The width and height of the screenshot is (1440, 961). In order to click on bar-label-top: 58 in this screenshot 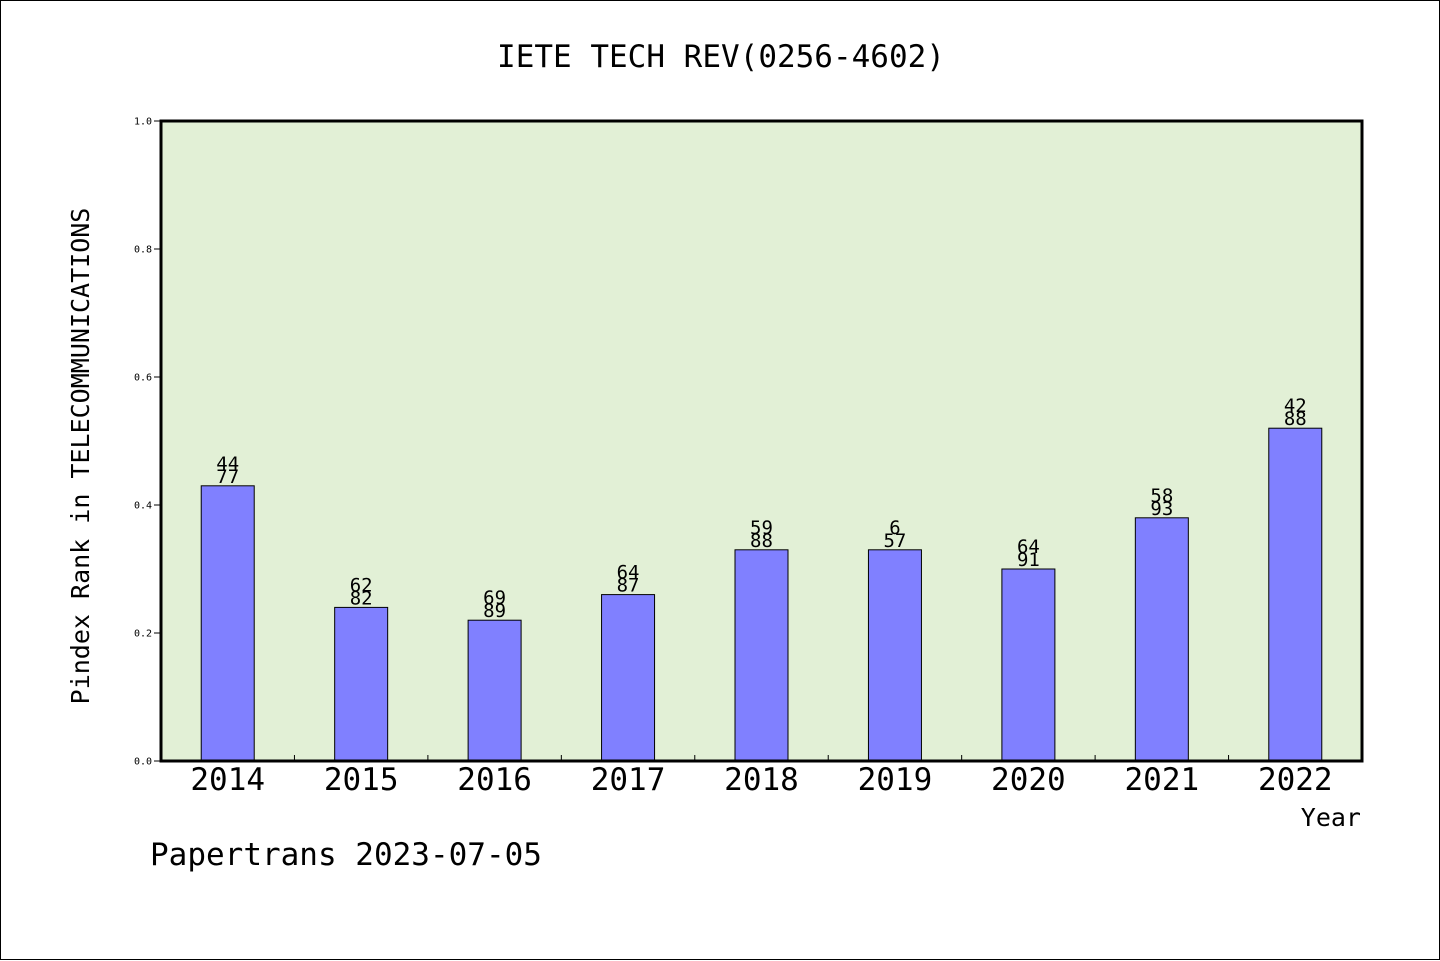, I will do `click(1161, 496)`.